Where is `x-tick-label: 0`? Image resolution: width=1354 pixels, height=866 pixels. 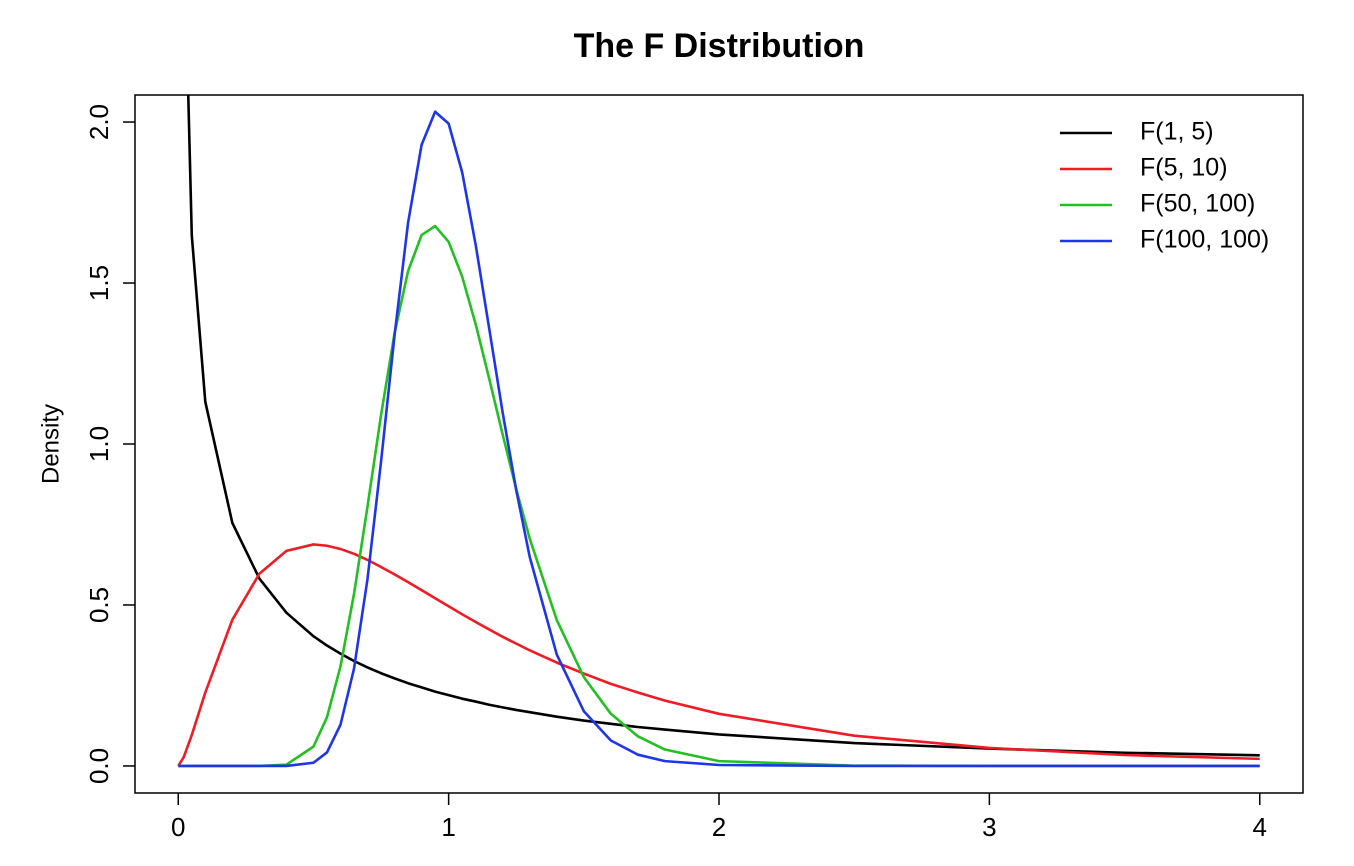
x-tick-label: 0 is located at coordinates (178, 827).